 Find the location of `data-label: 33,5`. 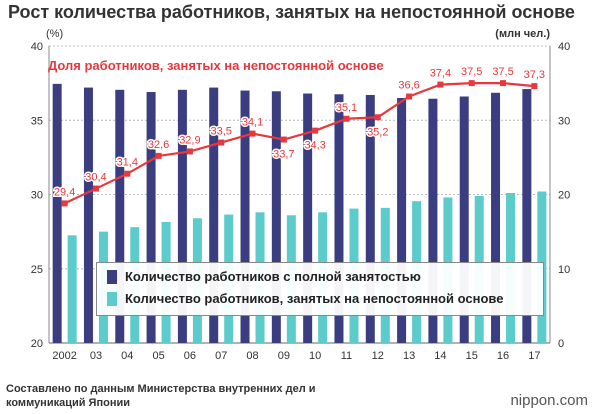

data-label: 33,5 is located at coordinates (221, 132).